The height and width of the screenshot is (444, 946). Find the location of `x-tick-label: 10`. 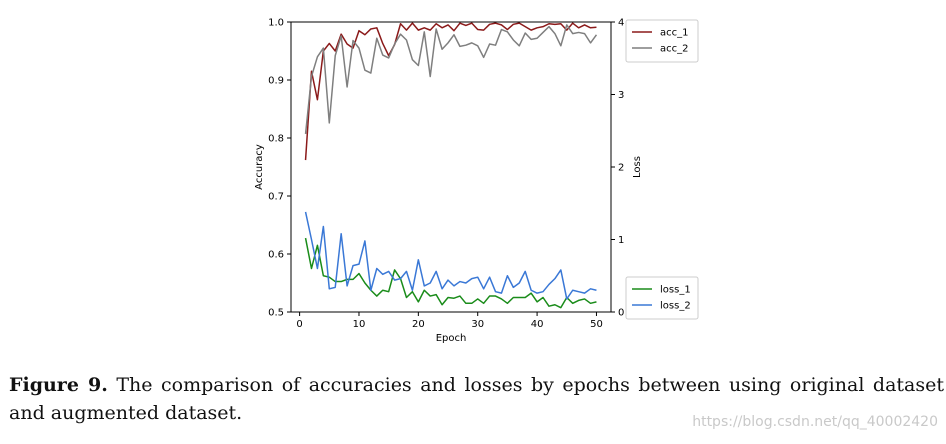

x-tick-label: 10 is located at coordinates (359, 324).